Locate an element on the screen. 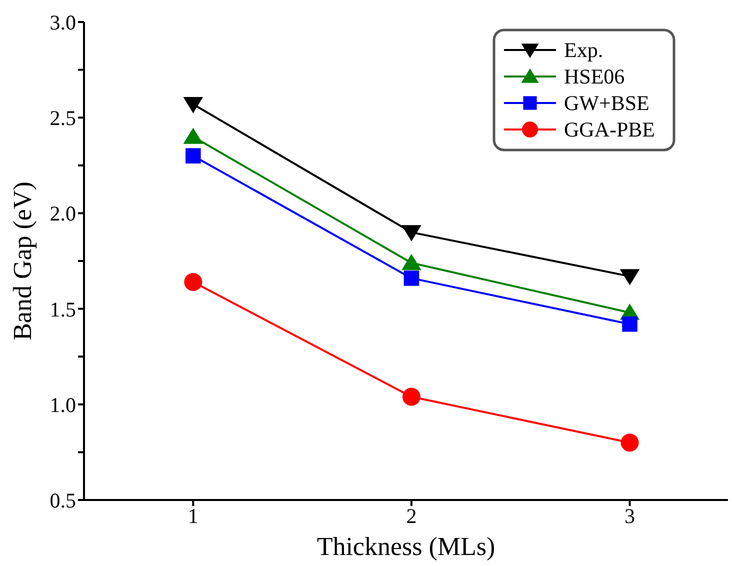 Image resolution: width=732 pixels, height=566 pixels. y-tick-label: 1.5 is located at coordinates (63, 309).